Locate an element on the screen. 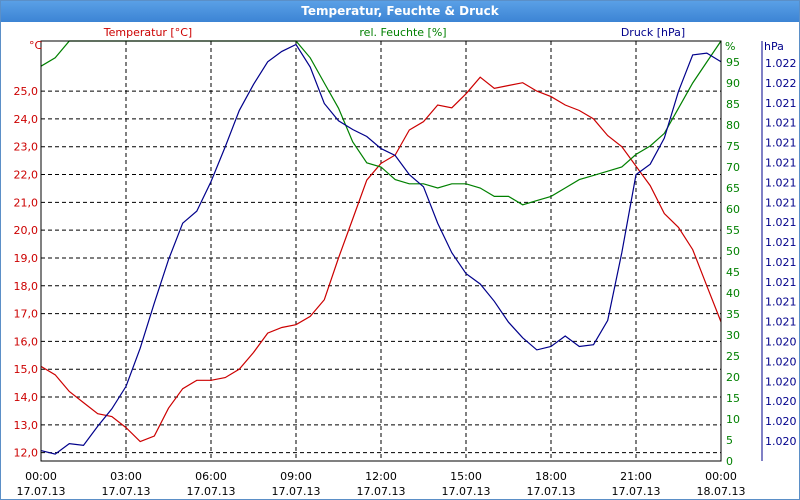  temperature-tick-label: 24,0 is located at coordinates (26, 119).